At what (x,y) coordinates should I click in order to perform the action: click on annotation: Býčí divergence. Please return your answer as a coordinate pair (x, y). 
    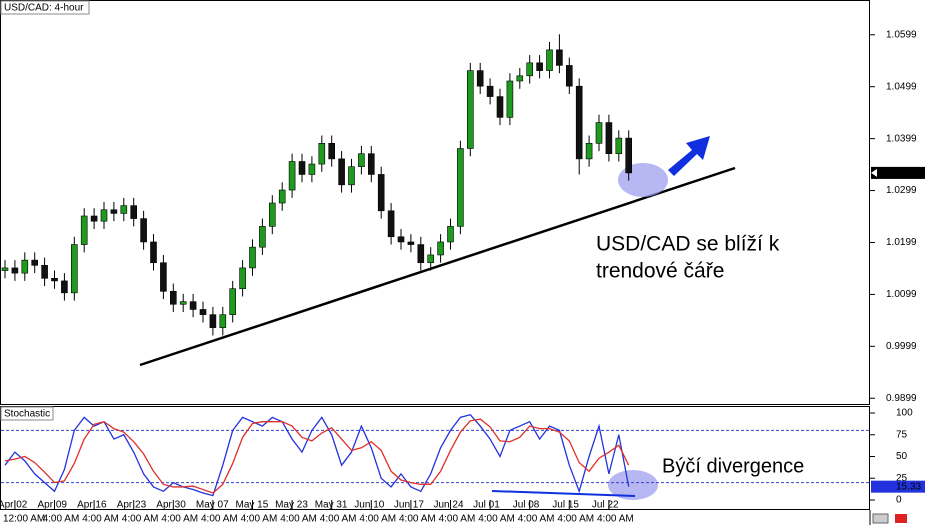
    Looking at the image, I should click on (733, 466).